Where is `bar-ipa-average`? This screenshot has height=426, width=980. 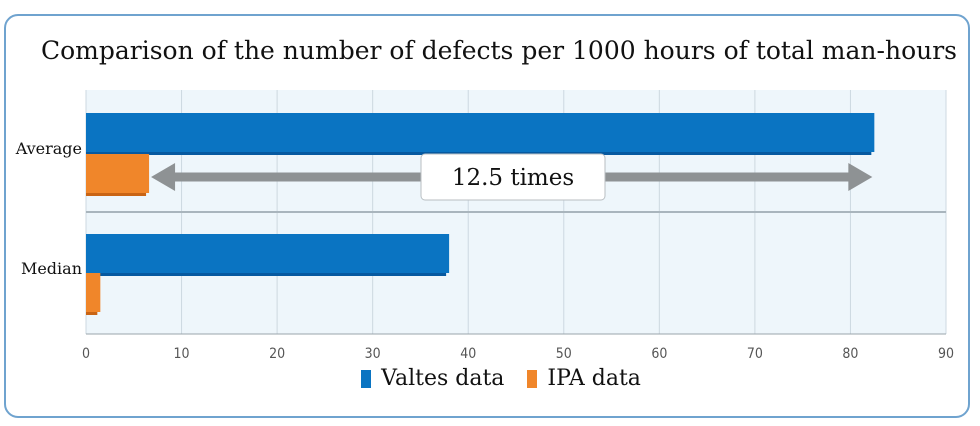 bar-ipa-average is located at coordinates (118, 173).